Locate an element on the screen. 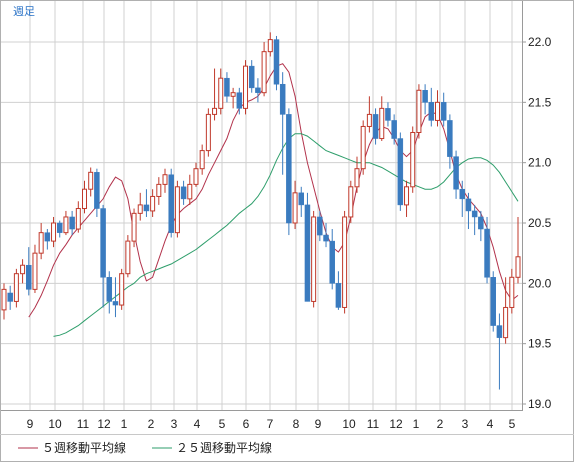  x-tick-label: 3 is located at coordinates (465, 424).